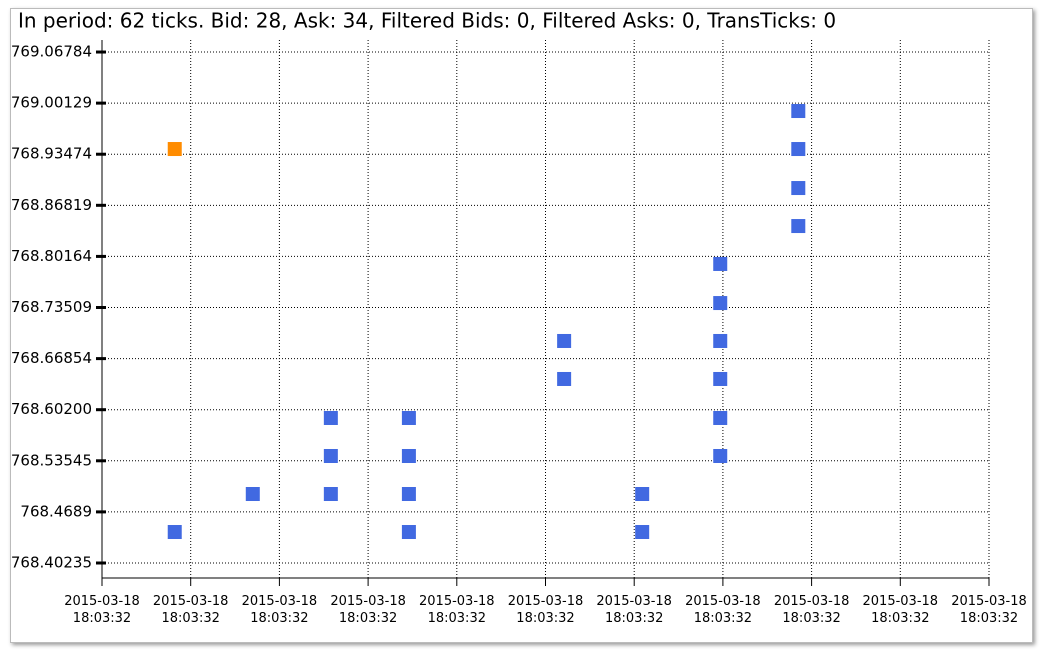 This screenshot has height=650, width=1041. What do you see at coordinates (51, 409) in the screenshot?
I see `y-tick-label: 768.60200` at bounding box center [51, 409].